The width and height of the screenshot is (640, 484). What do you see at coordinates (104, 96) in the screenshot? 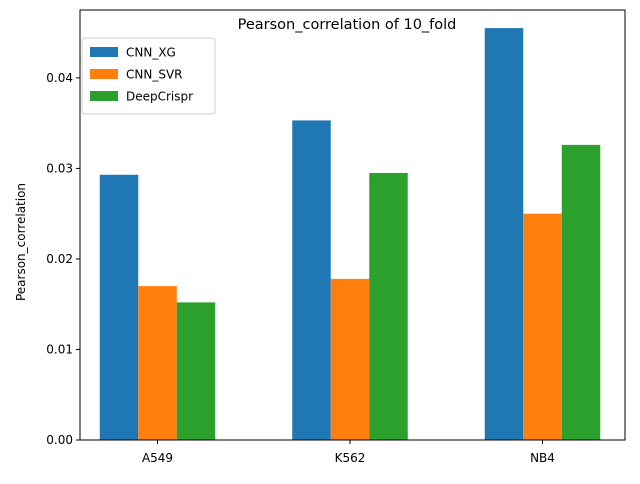
I see `legend-swatch-DeepCrispr` at bounding box center [104, 96].